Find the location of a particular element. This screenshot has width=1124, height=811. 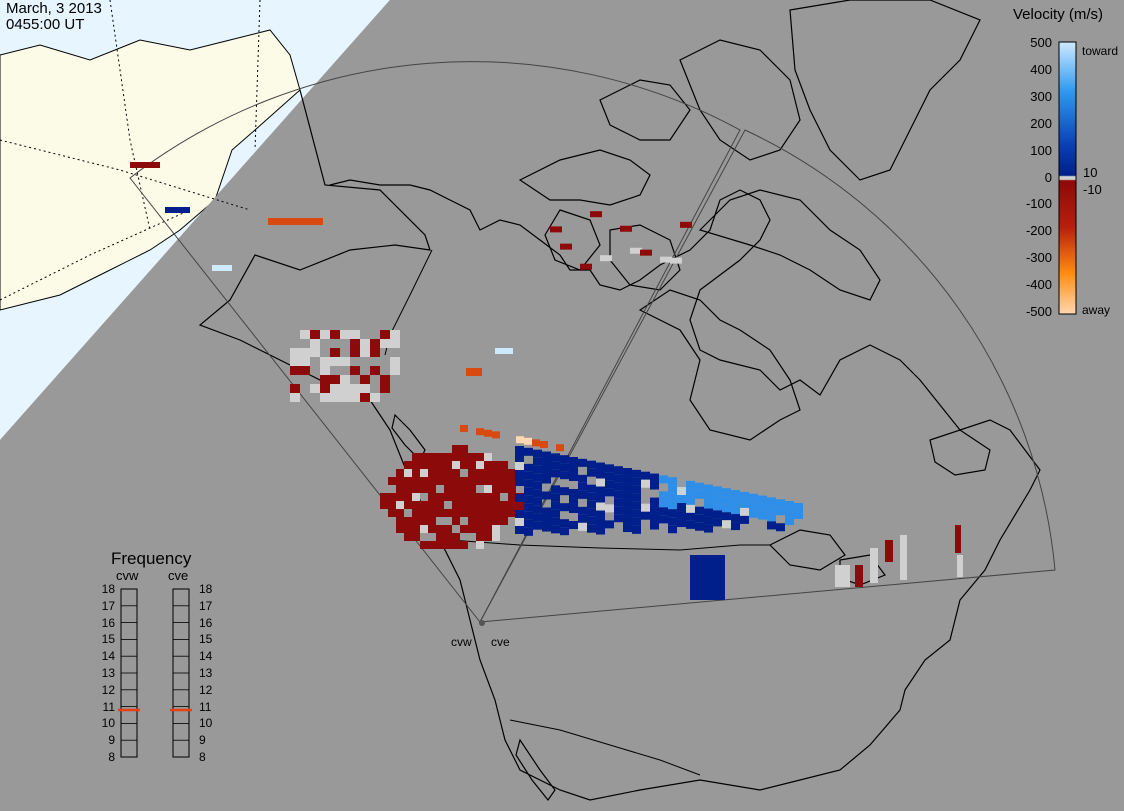

frequency-tick-label: 11 is located at coordinates (108, 706).